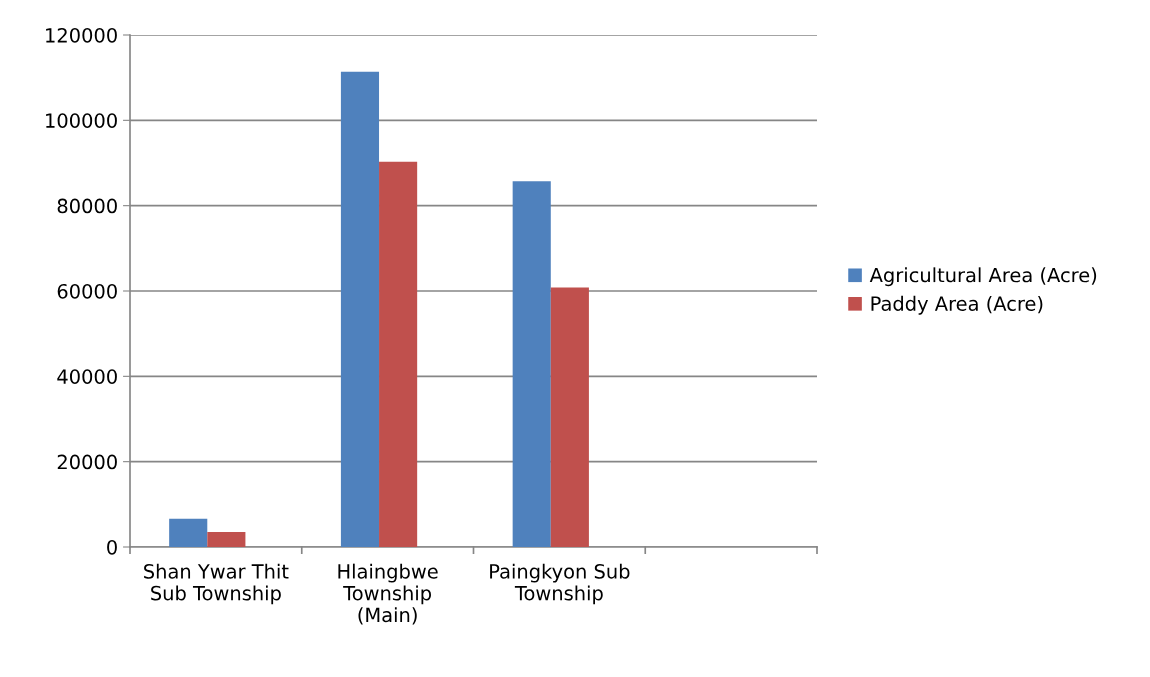 The width and height of the screenshot is (1150, 677). I want to click on x-tick-label: Paingkyon Sub Township, so click(560, 584).